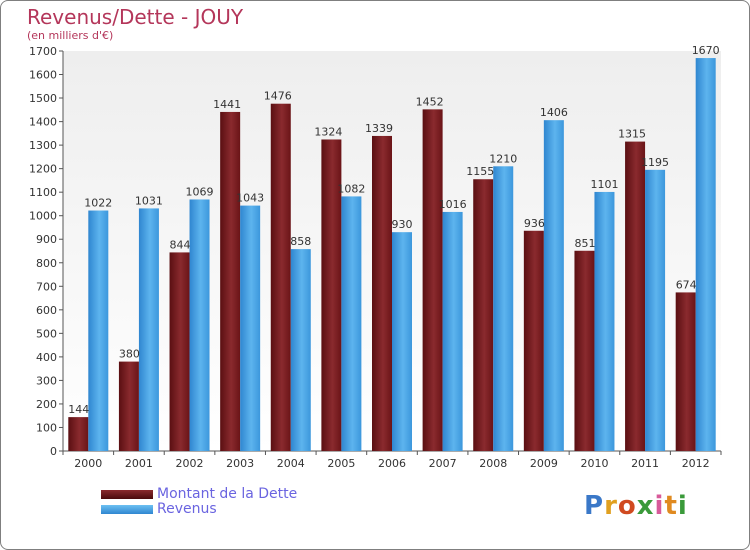 The image size is (750, 550). I want to click on legend-item-dette: Montant de la Dette, so click(199, 494).